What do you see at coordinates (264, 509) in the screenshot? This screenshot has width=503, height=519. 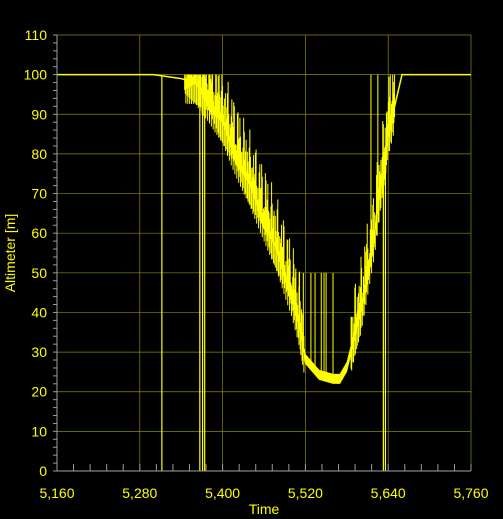 I see `x-axis-title: Time` at bounding box center [264, 509].